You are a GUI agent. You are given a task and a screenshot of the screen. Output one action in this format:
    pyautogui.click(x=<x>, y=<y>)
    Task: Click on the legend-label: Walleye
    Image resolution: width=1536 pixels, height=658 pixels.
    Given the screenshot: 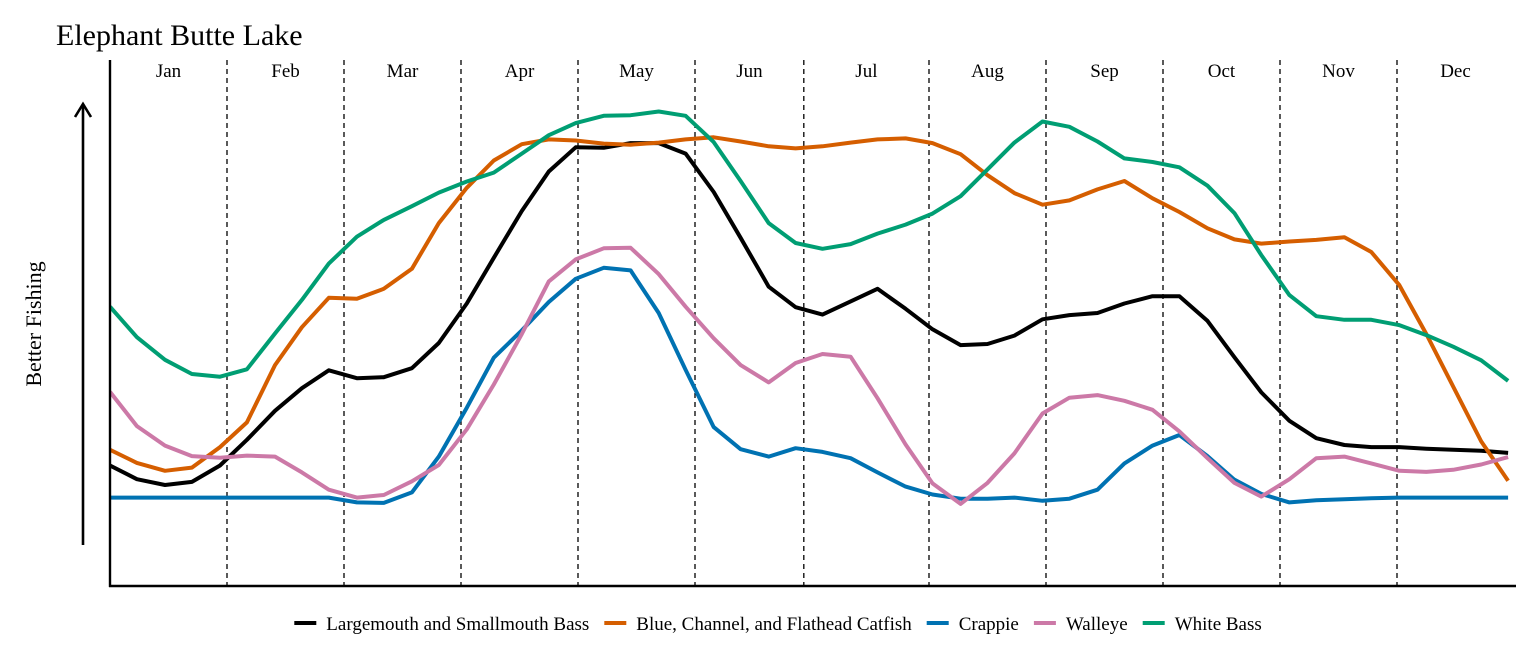 What is the action you would take?
    pyautogui.click(x=1097, y=624)
    